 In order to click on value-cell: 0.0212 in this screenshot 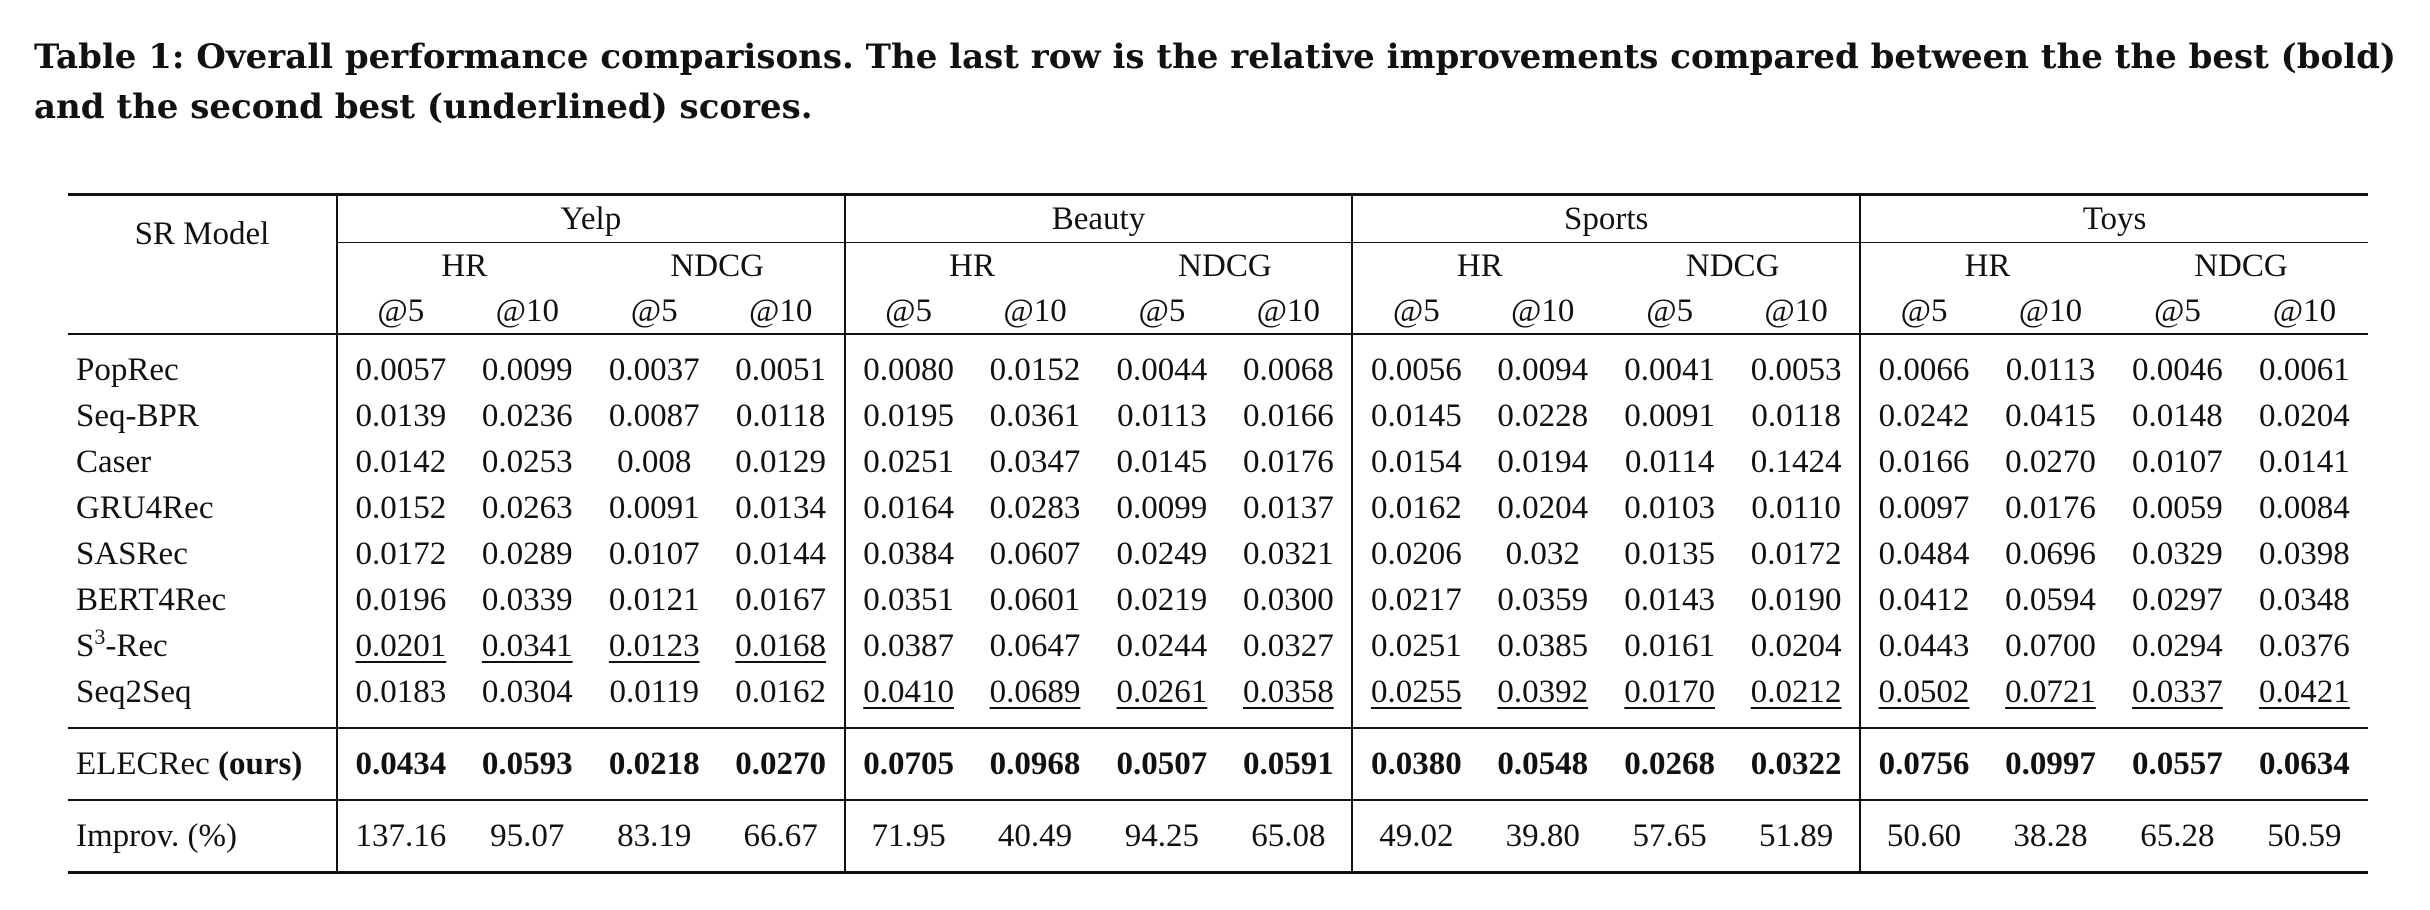, I will do `click(1796, 692)`.